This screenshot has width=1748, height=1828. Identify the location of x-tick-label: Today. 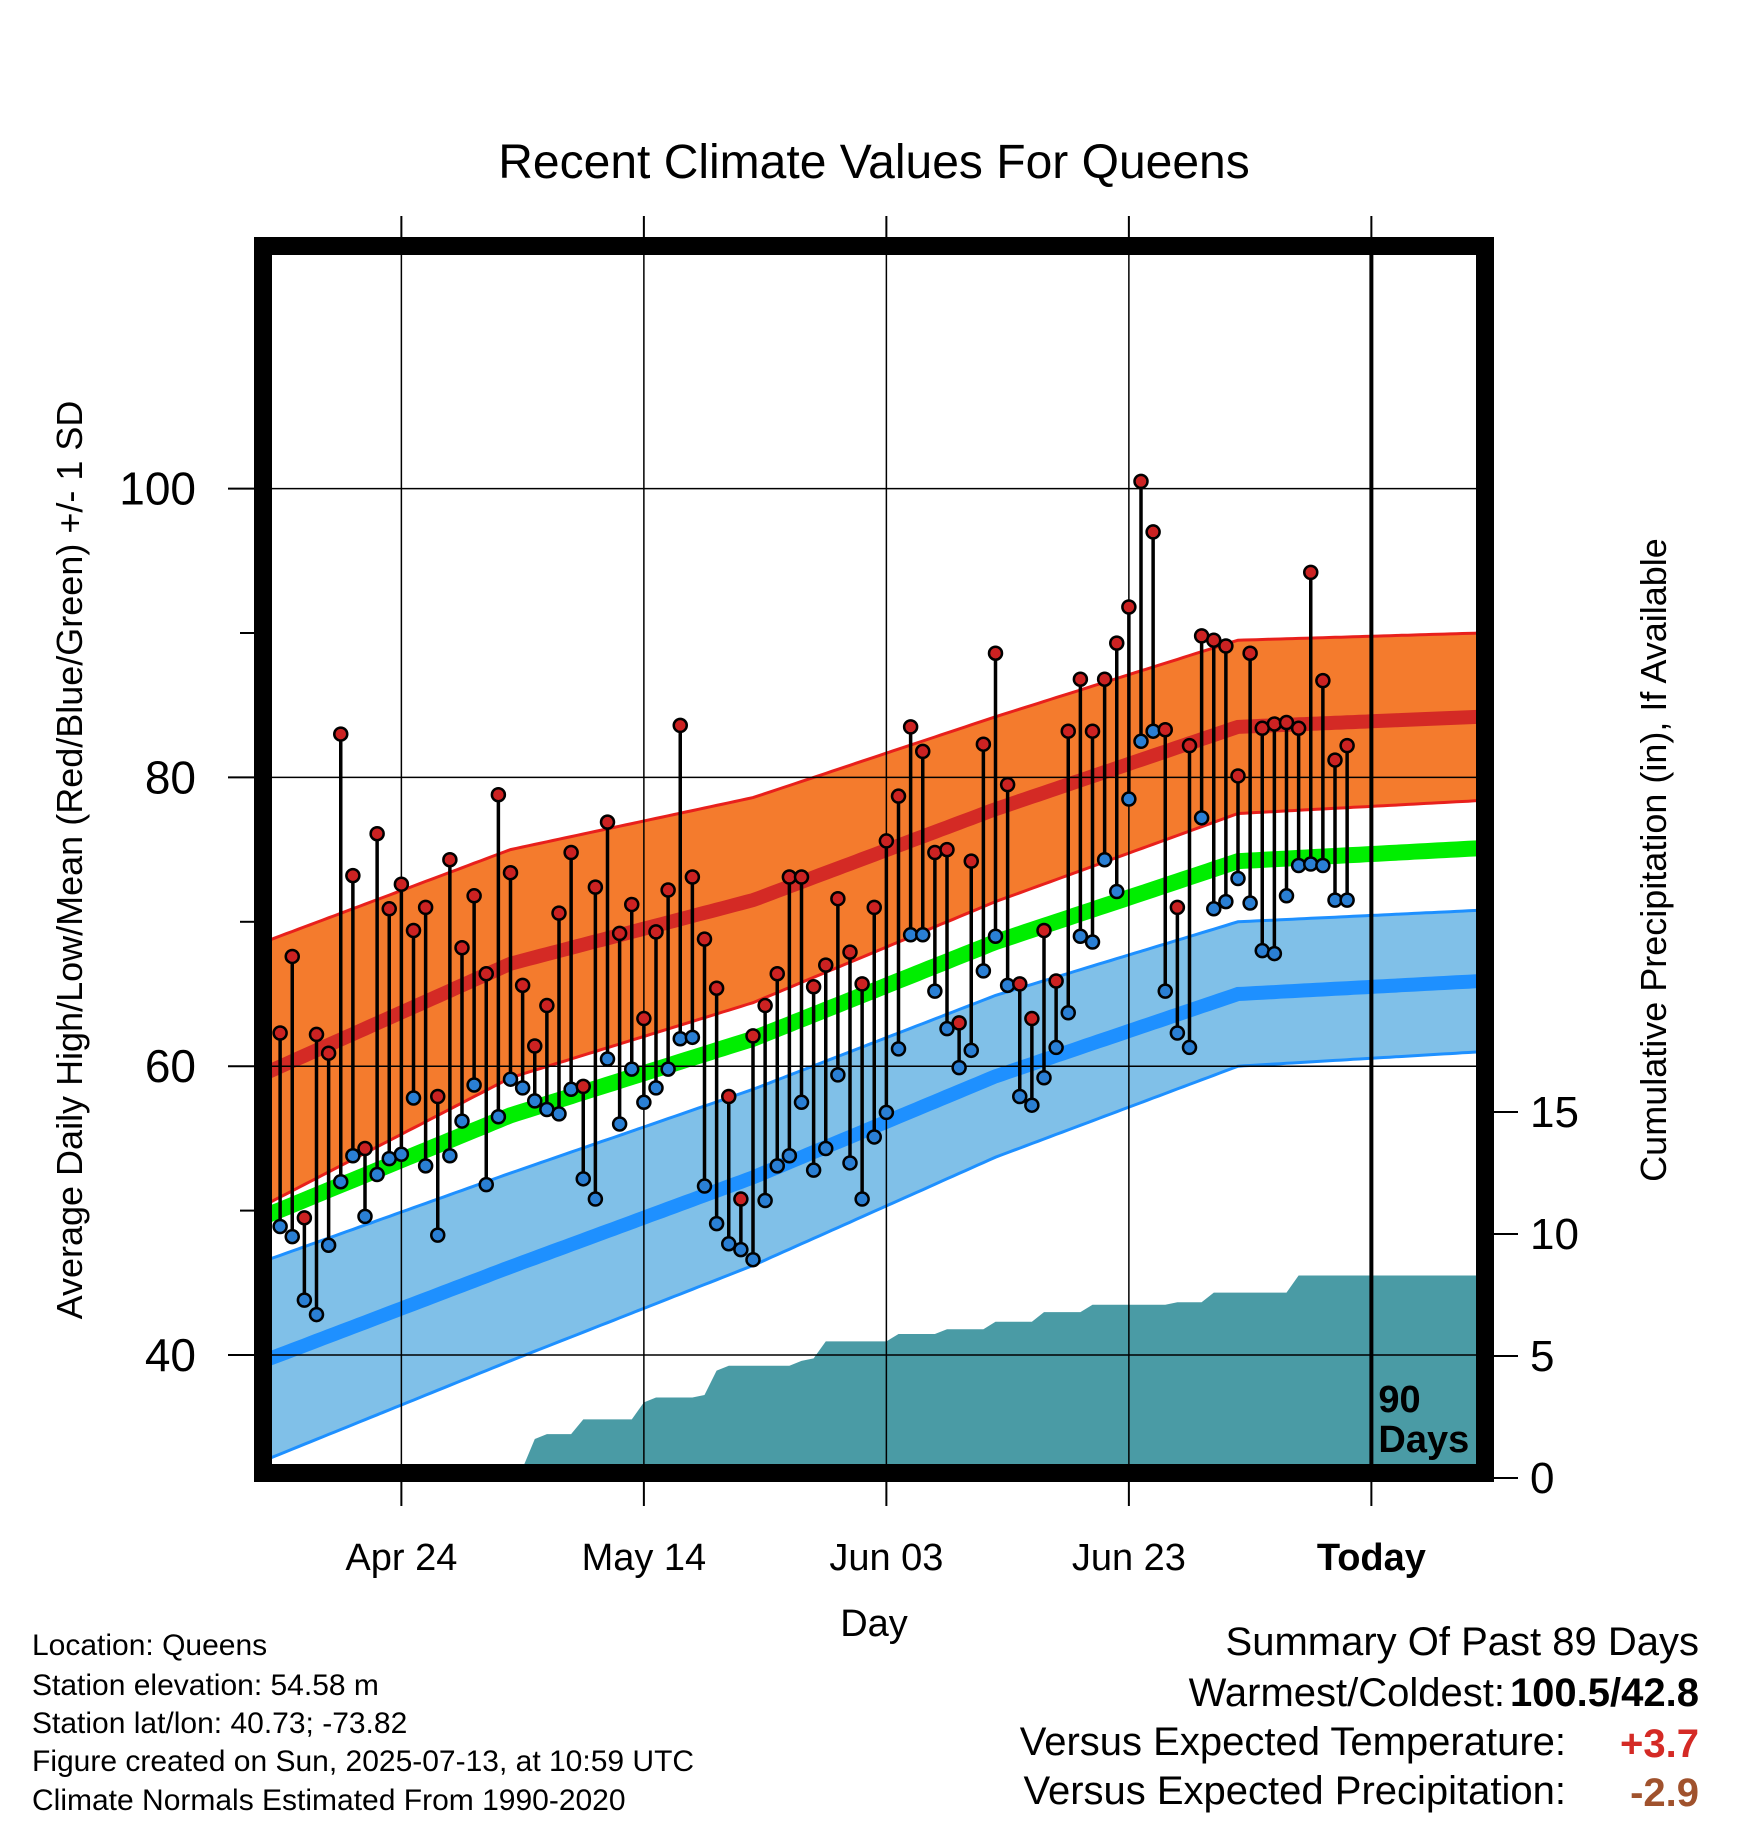
(1371, 1558).